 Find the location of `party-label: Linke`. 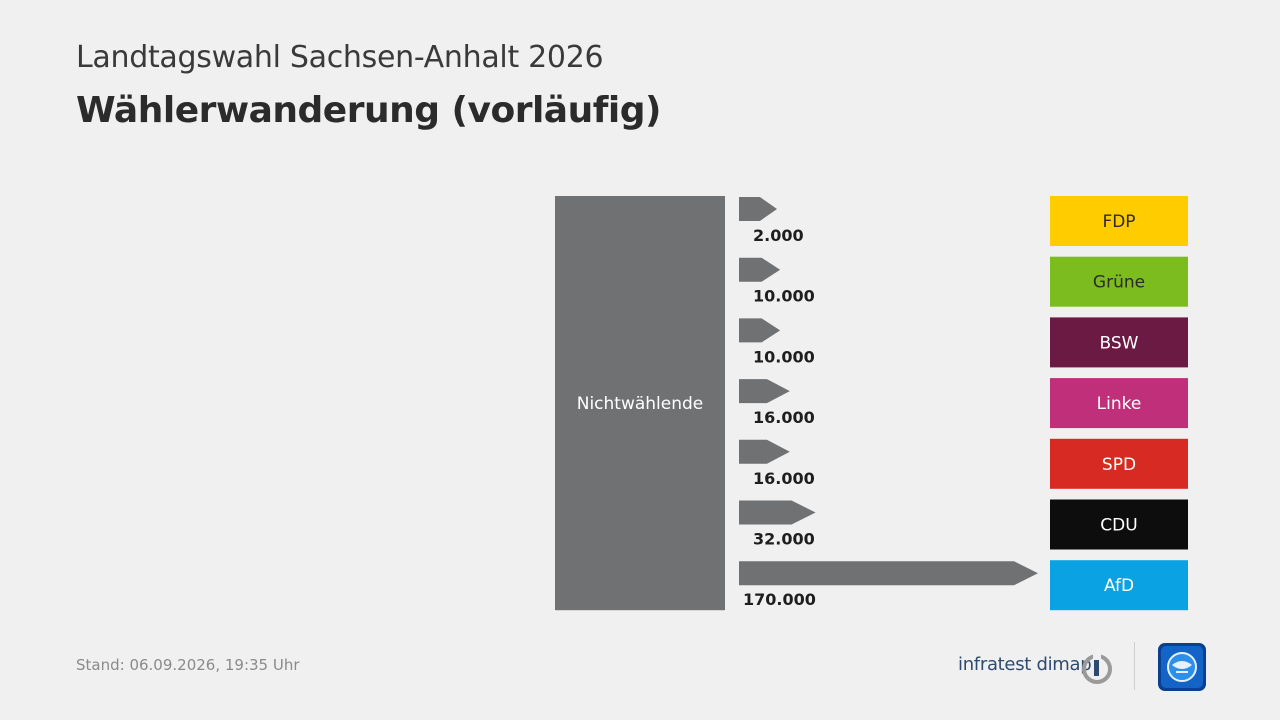

party-label: Linke is located at coordinates (1119, 404).